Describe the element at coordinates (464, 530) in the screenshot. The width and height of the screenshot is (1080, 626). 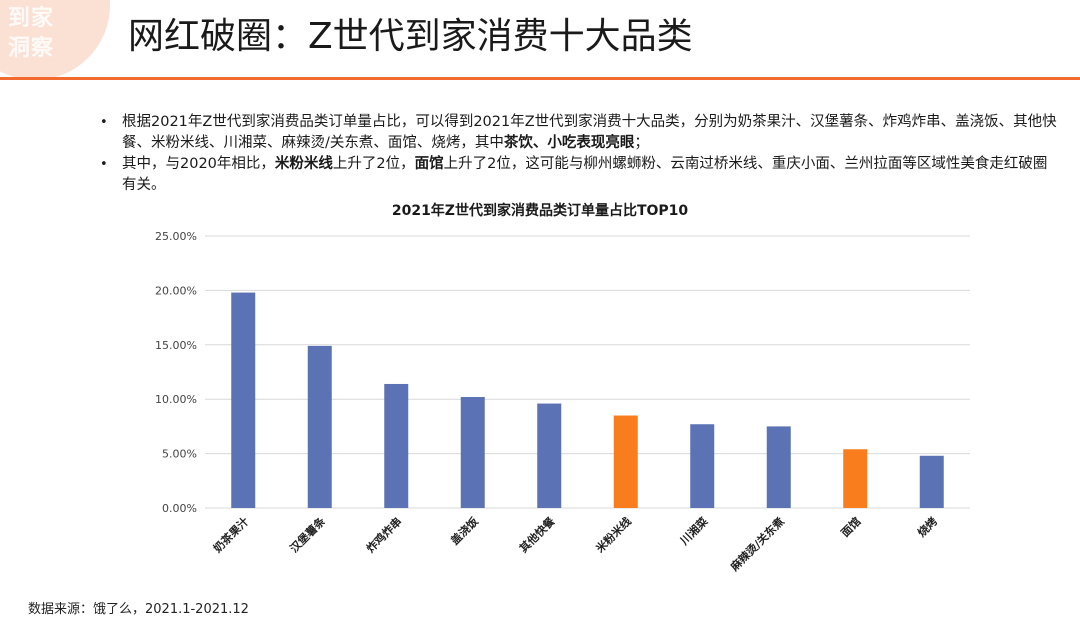
I see `x-tick-label: 盖浇饭` at that location.